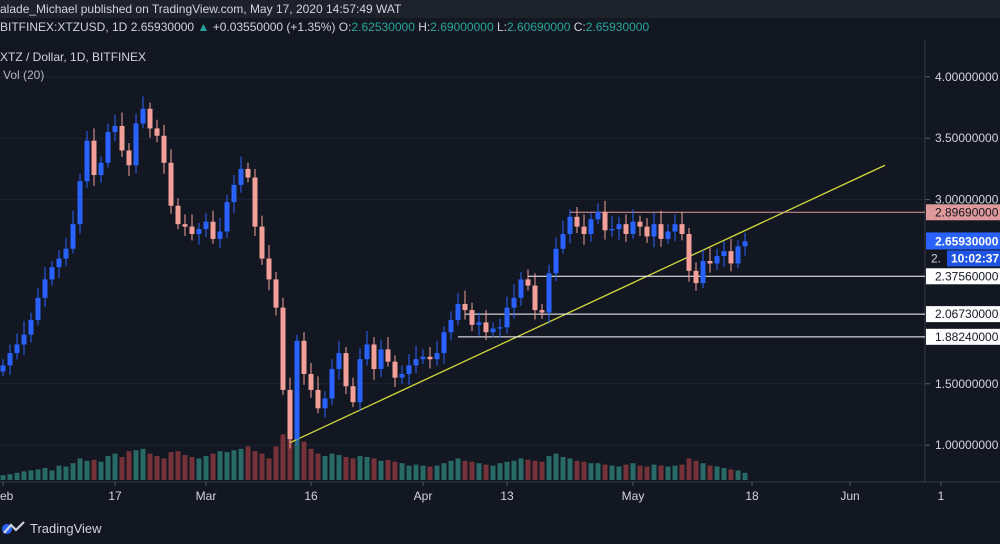 The width and height of the screenshot is (1000, 544). I want to click on price-tick-label: 1.50000000, so click(967, 384).